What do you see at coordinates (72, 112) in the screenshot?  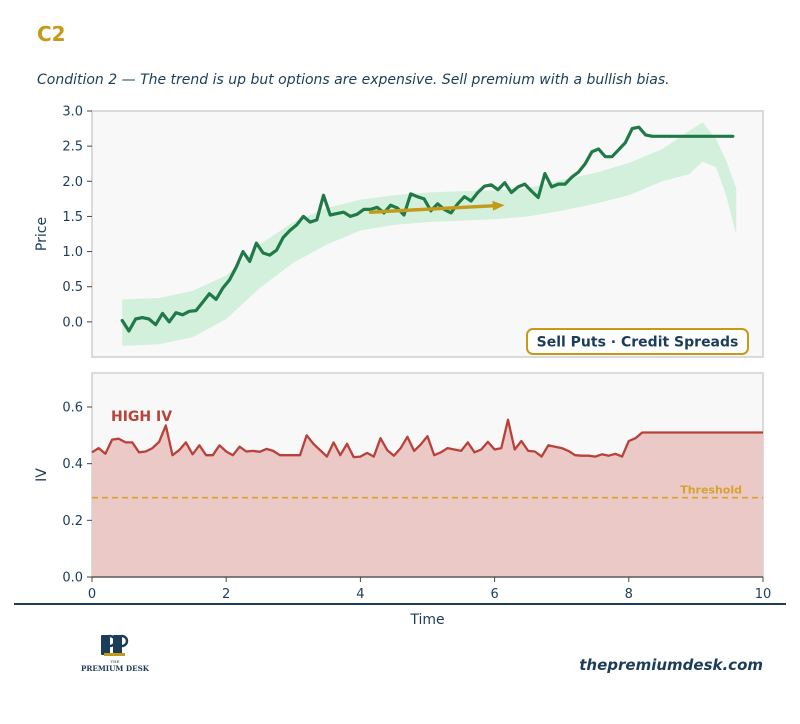 I see `price-y-tick-label: 3.0` at bounding box center [72, 112].